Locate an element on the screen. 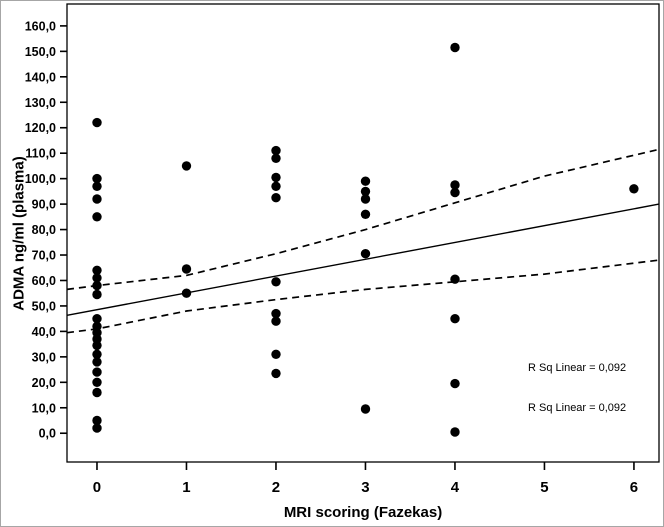 Image resolution: width=664 pixels, height=527 pixels. y-tick-label: 120,0 is located at coordinates (40, 128).